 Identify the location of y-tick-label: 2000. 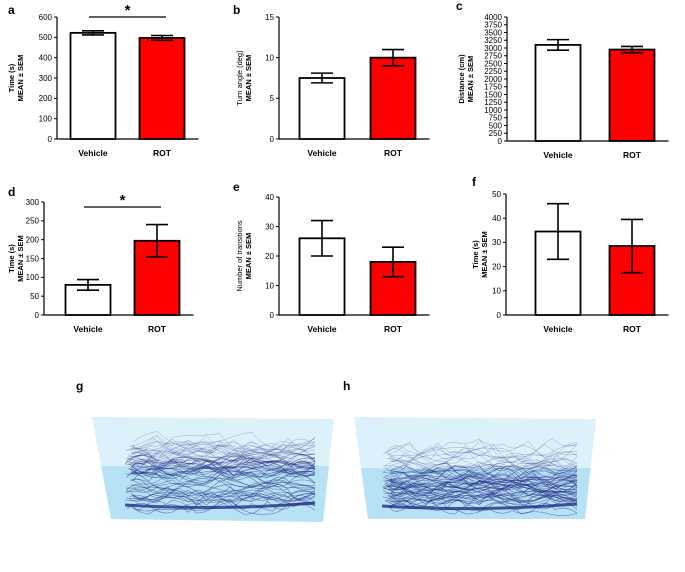
(493, 79).